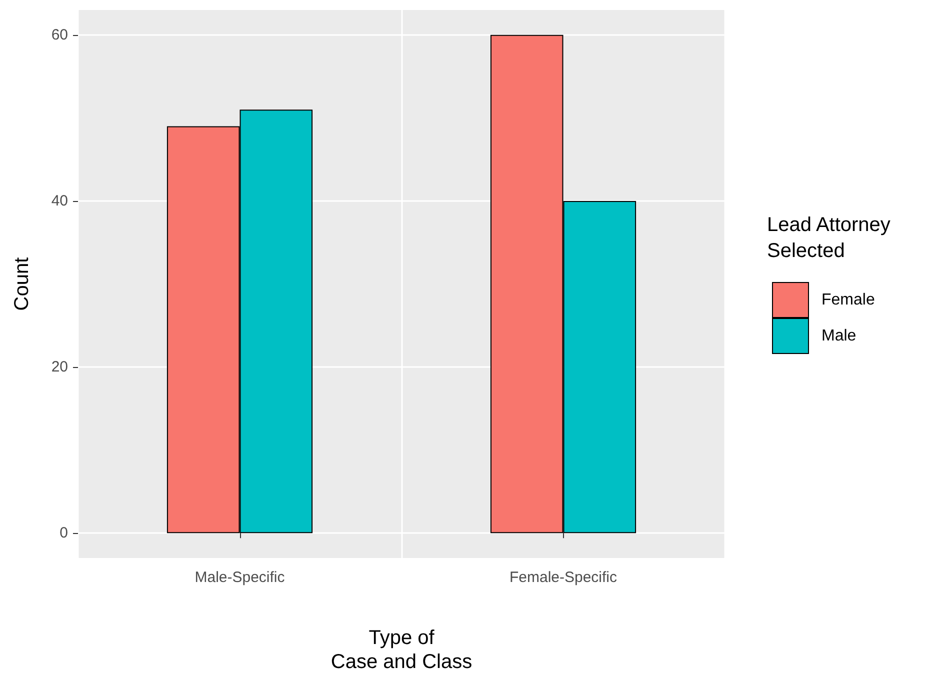  I want to click on legend-title: Lead Attorney Selected, so click(828, 238).